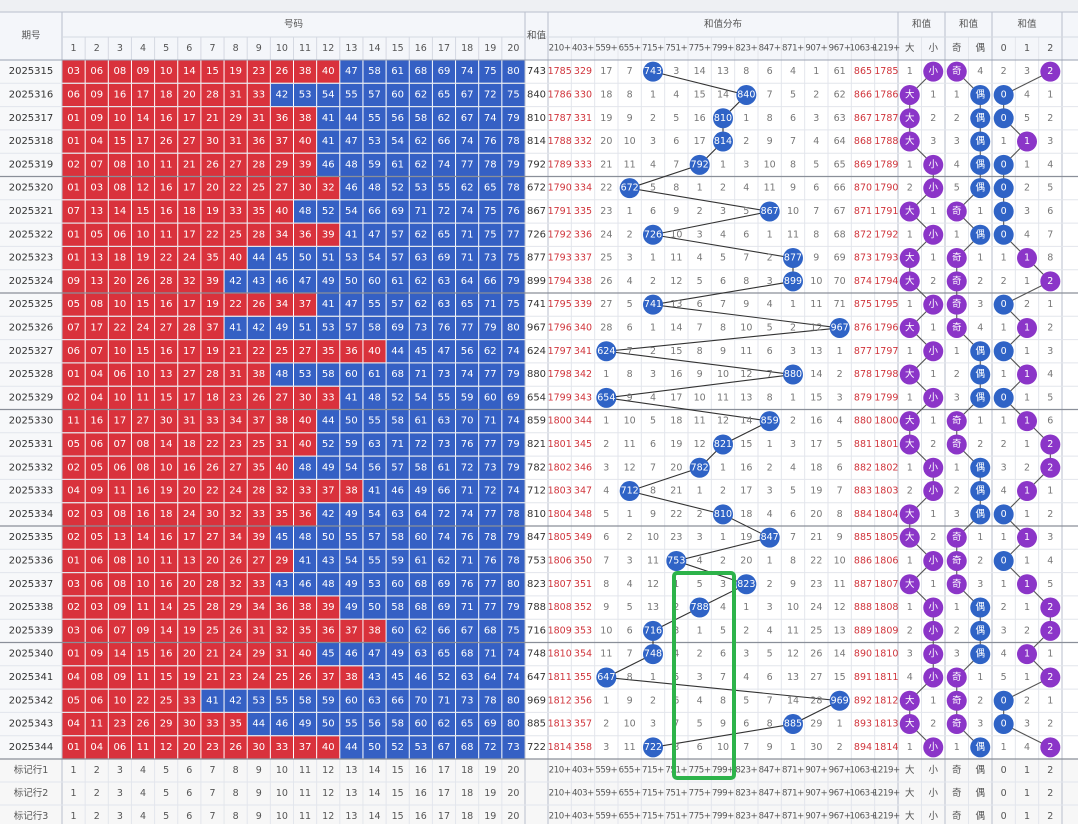  I want to click on drawn-number: 79, so click(513, 281).